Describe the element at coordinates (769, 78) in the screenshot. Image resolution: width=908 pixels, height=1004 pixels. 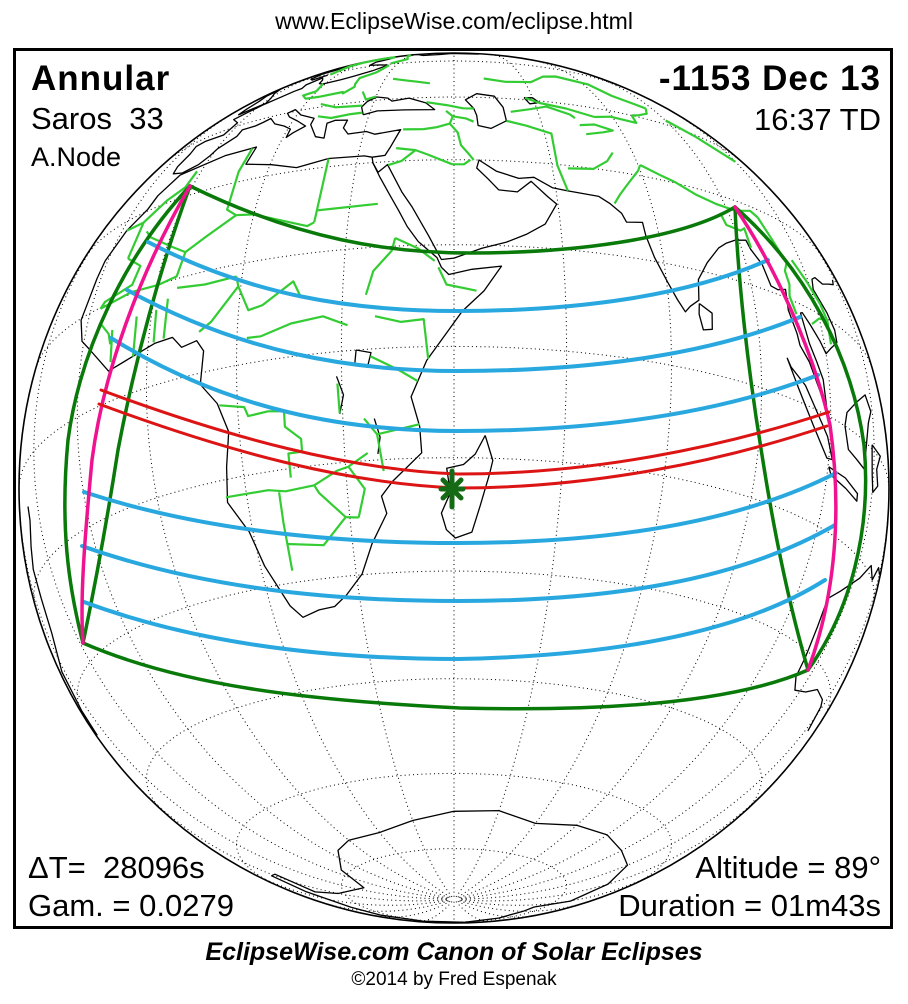
I see `eclipse-date: -1153 Dec 13` at that location.